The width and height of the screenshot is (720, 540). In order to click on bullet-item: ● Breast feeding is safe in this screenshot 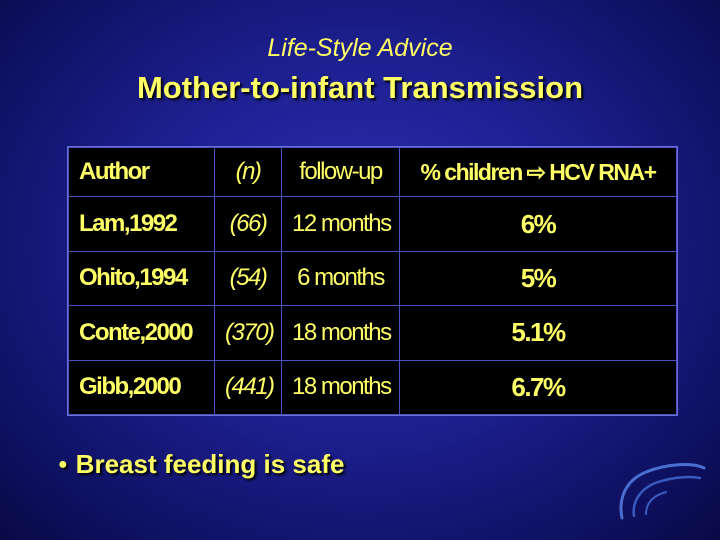, I will do `click(201, 464)`.